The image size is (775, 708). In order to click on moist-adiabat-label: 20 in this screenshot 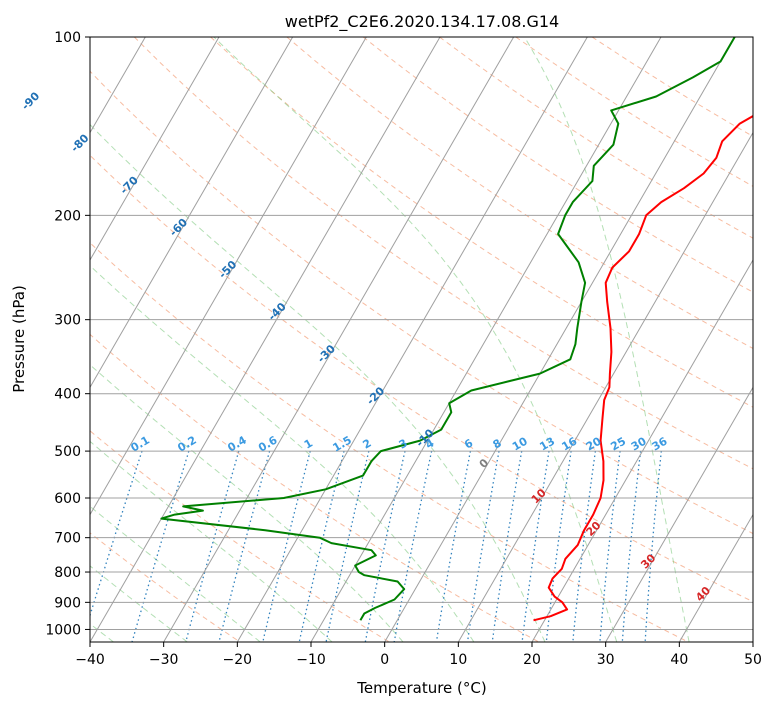, I will do `click(594, 529)`.